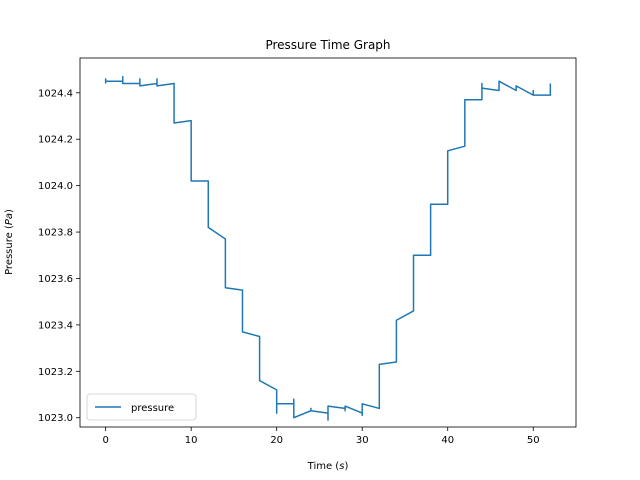  Describe the element at coordinates (327, 45) in the screenshot. I see `chart-title: Pressure Time Graph` at that location.